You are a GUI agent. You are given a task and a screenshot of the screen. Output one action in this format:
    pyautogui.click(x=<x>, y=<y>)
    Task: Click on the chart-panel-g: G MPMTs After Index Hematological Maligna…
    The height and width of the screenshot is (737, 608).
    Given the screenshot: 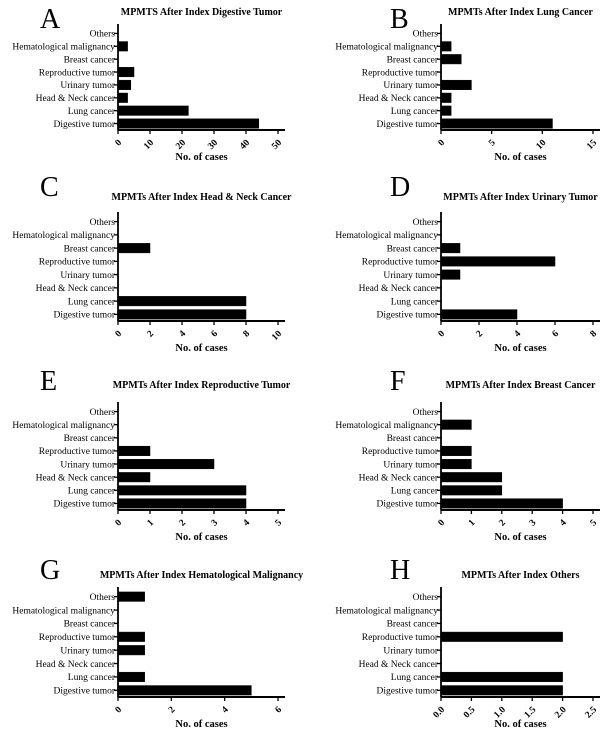 What is the action you would take?
    pyautogui.click(x=152, y=644)
    